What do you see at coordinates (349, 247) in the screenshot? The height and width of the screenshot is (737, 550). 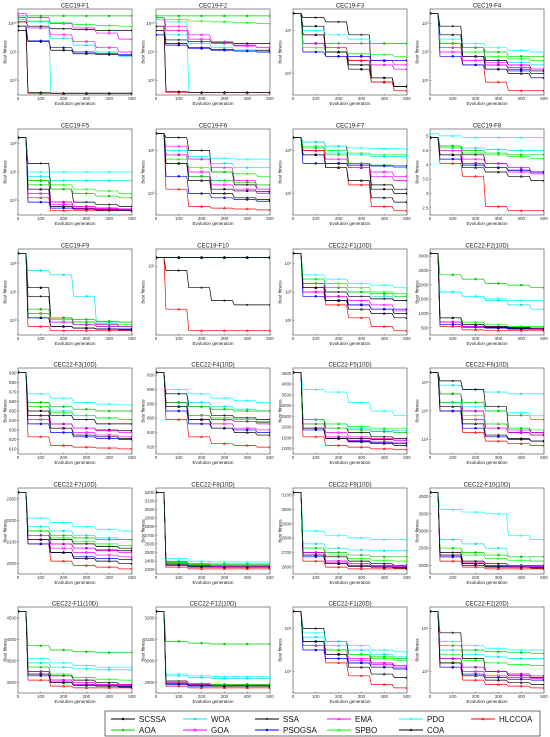 I see `subplot-title: CEC22-F1(10D)` at bounding box center [349, 247].